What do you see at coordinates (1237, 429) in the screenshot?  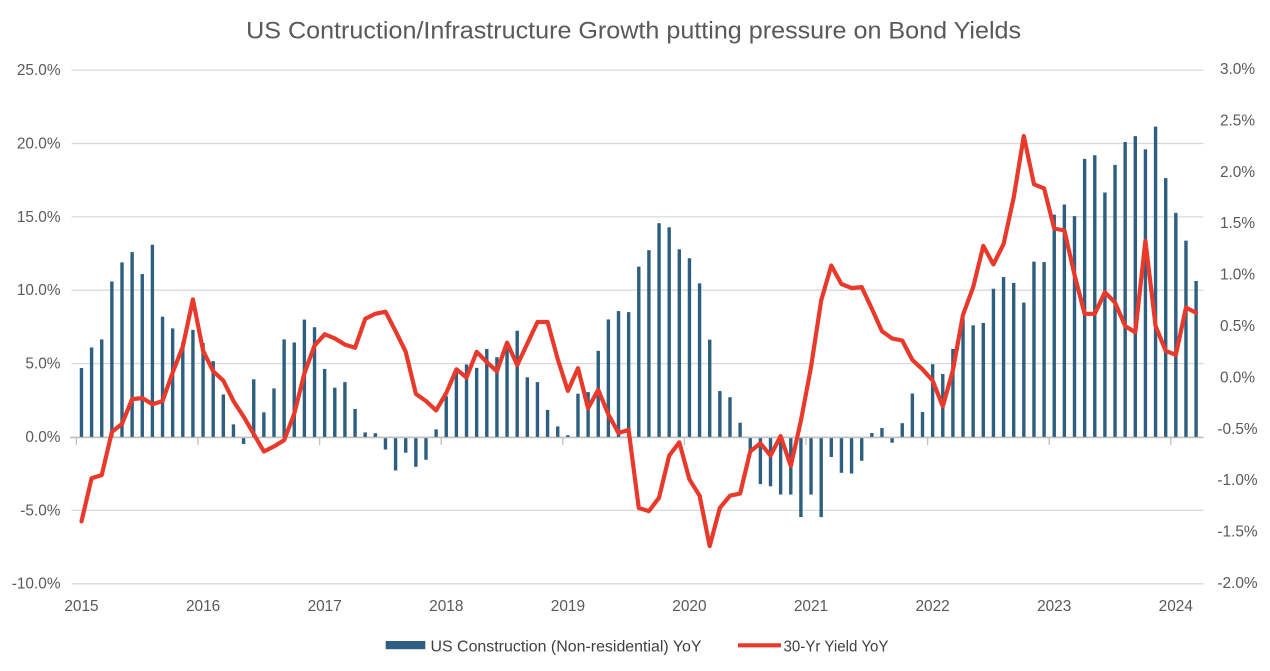 I see `svg-text: -0.5%` at bounding box center [1237, 429].